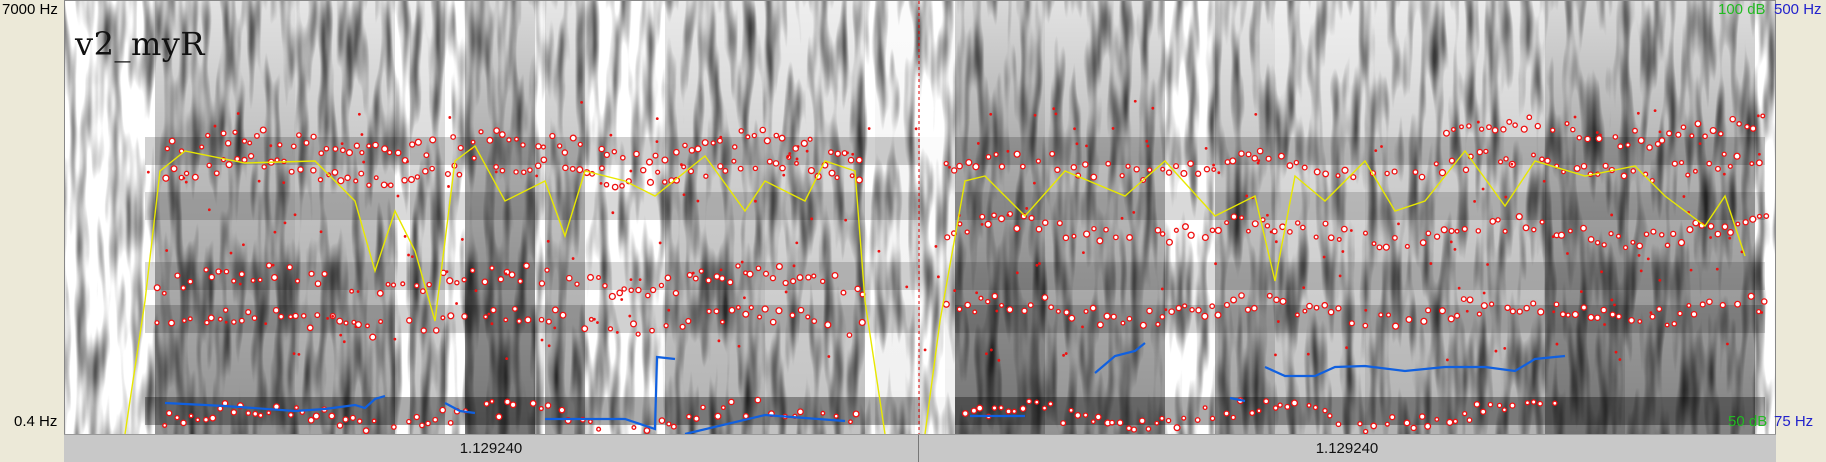 The image size is (1826, 462). What do you see at coordinates (140, 44) in the screenshot?
I see `tier-name-label: v2_myR` at bounding box center [140, 44].